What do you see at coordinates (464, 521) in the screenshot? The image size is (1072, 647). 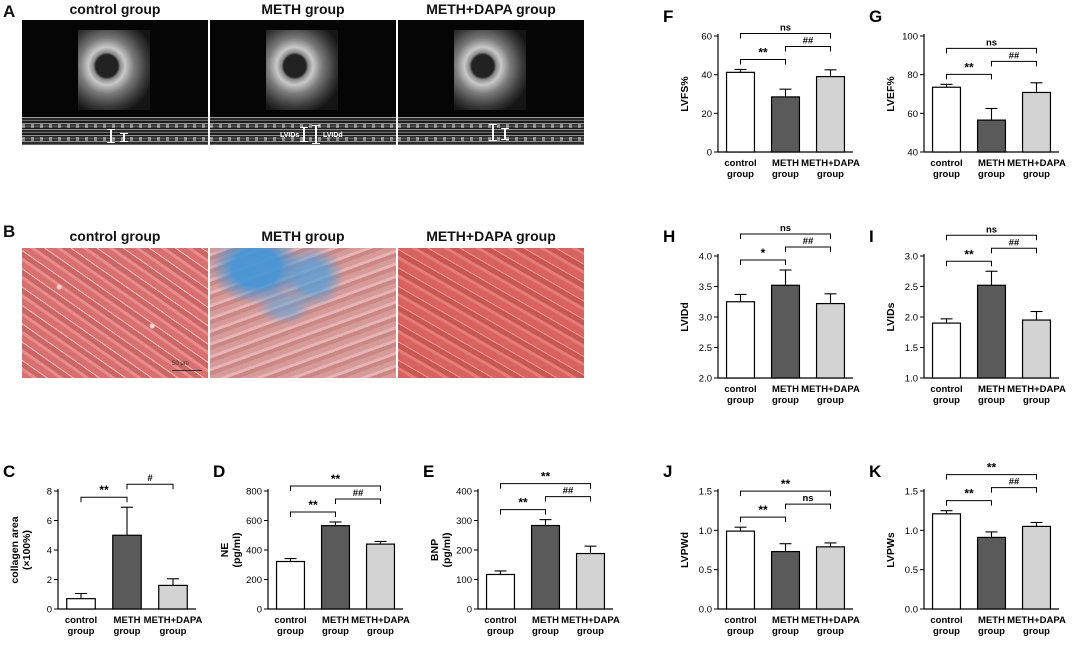 I see `y-tick-label: 300` at bounding box center [464, 521].